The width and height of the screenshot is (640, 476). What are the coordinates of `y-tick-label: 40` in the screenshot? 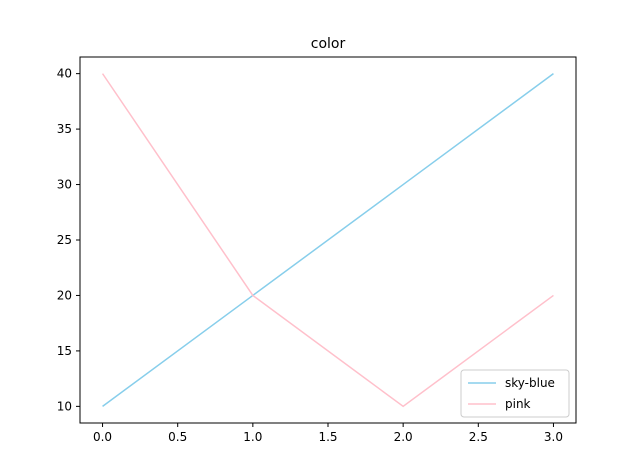 It's located at (64, 74).